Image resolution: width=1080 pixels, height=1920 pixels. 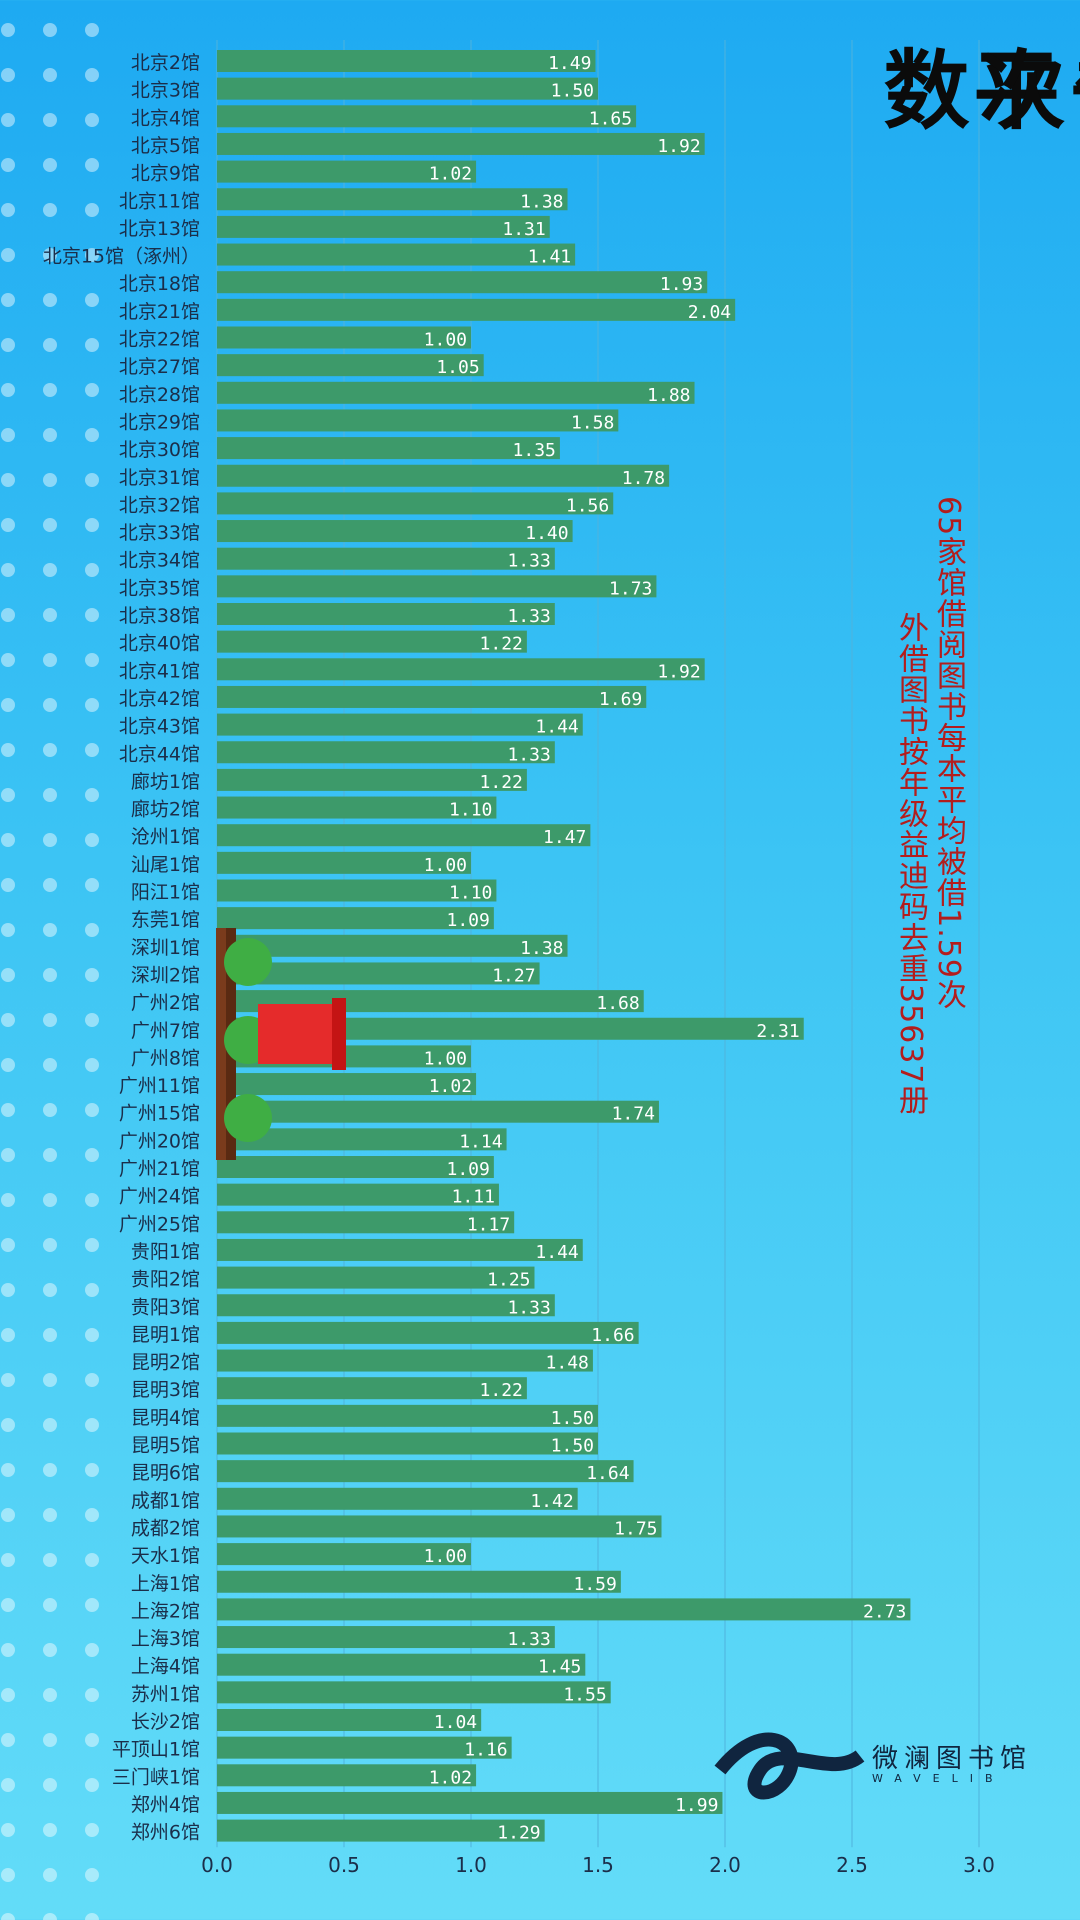 I want to click on category-label: 郑州6馆, so click(x=165, y=1833).